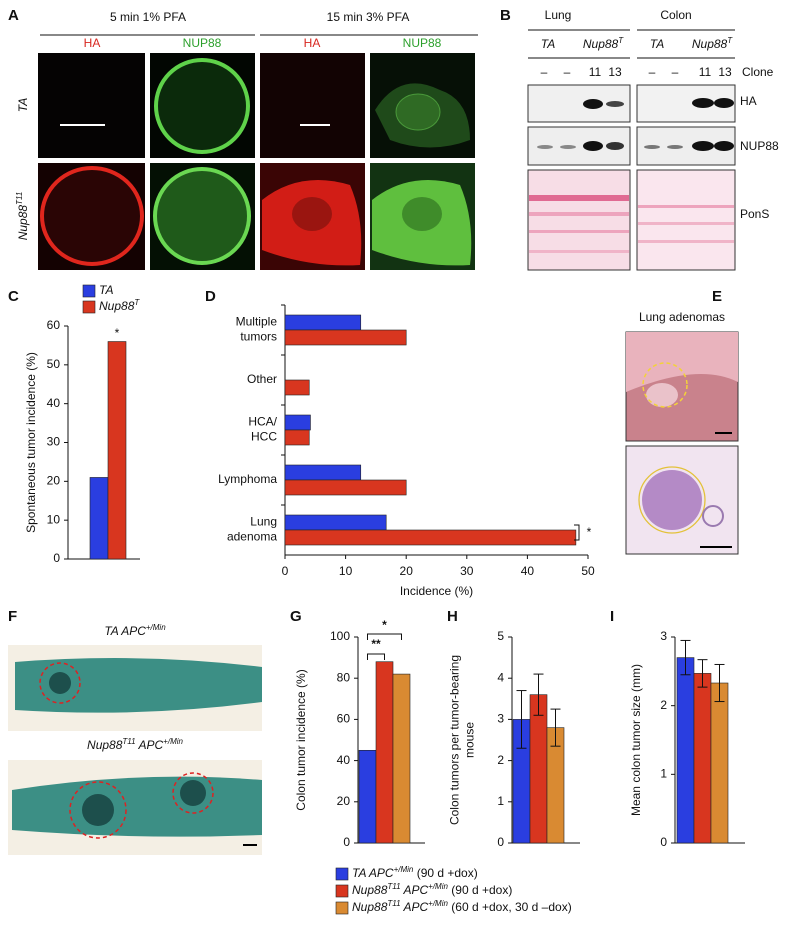  I want to click on clone: 13, so click(615, 72).